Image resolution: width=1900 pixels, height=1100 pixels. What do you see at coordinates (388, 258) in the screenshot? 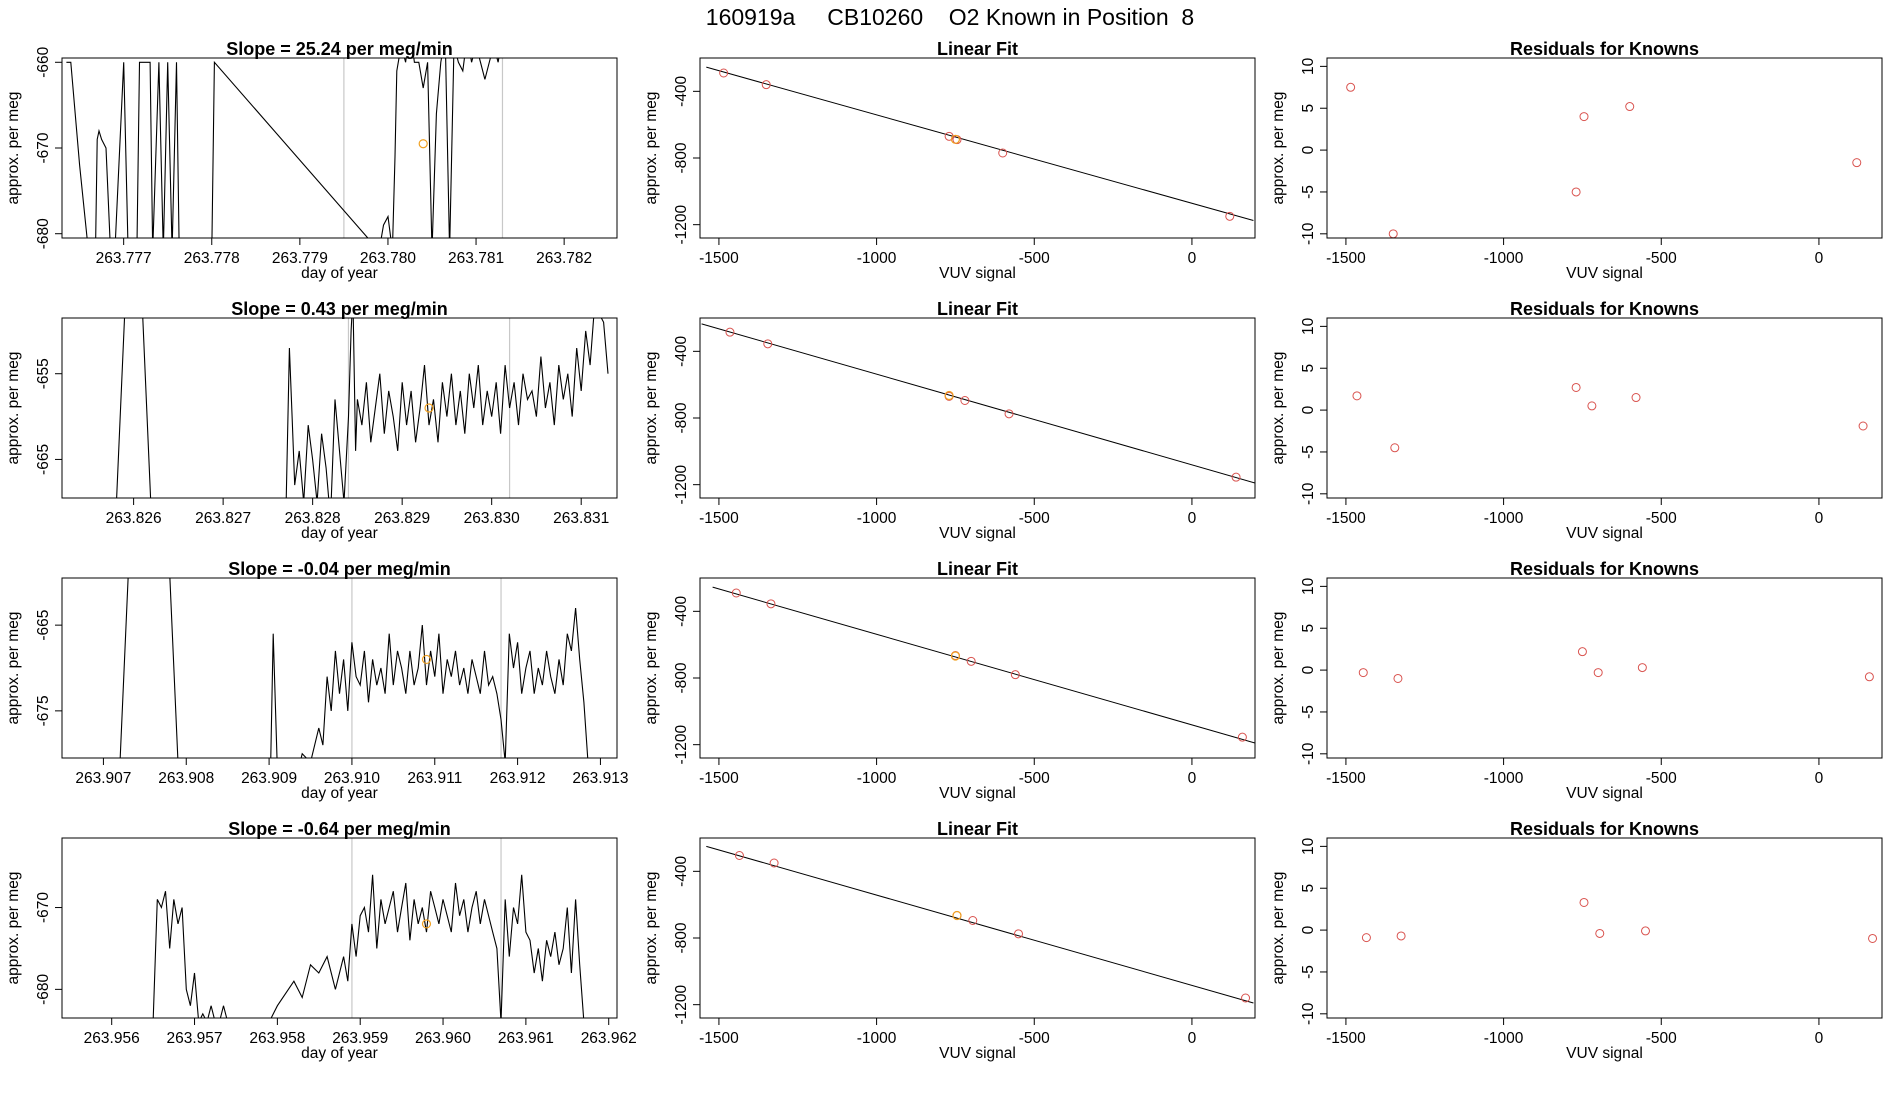
I see `x-tick-label: 263.780` at bounding box center [388, 258].